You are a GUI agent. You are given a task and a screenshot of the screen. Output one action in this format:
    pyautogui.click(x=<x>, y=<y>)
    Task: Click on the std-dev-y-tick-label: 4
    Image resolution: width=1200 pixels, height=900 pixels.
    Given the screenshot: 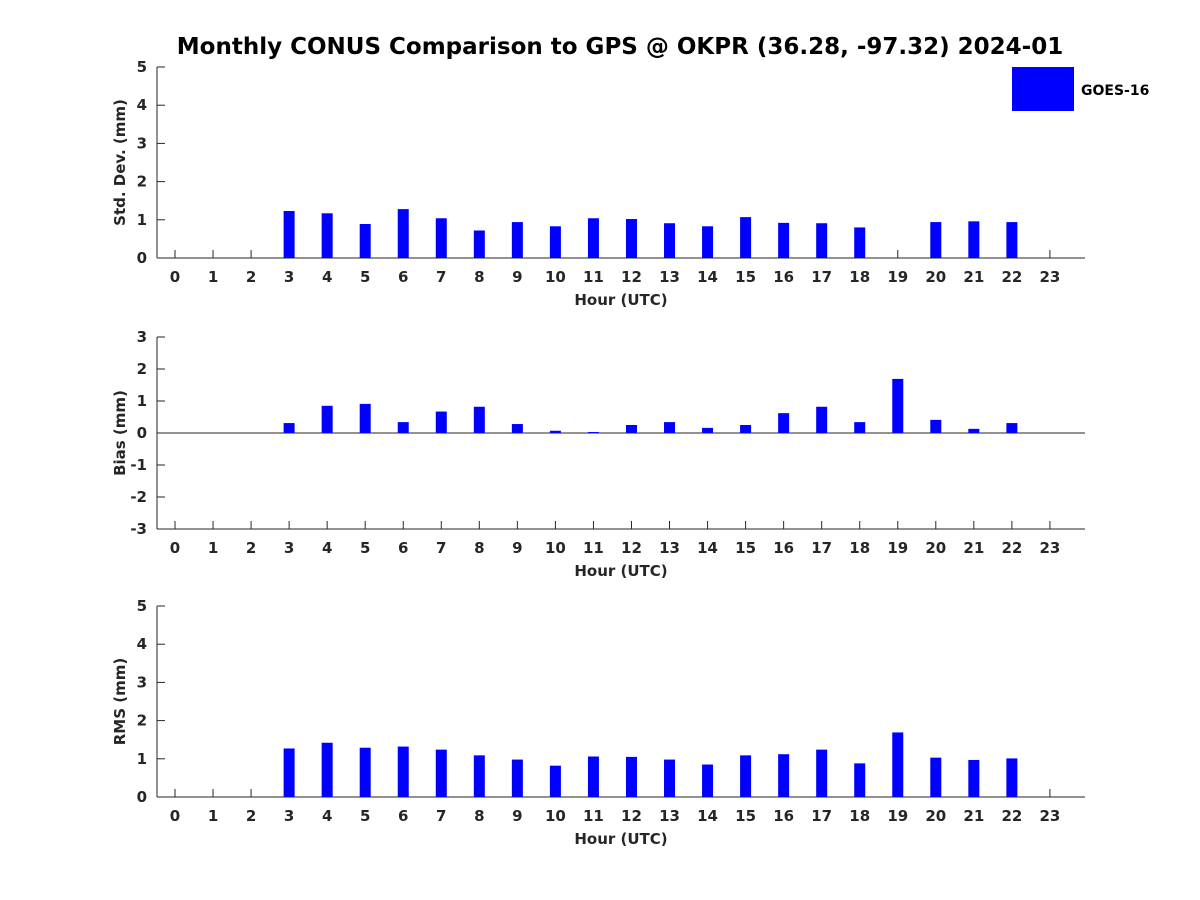 What is the action you would take?
    pyautogui.click(x=142, y=105)
    